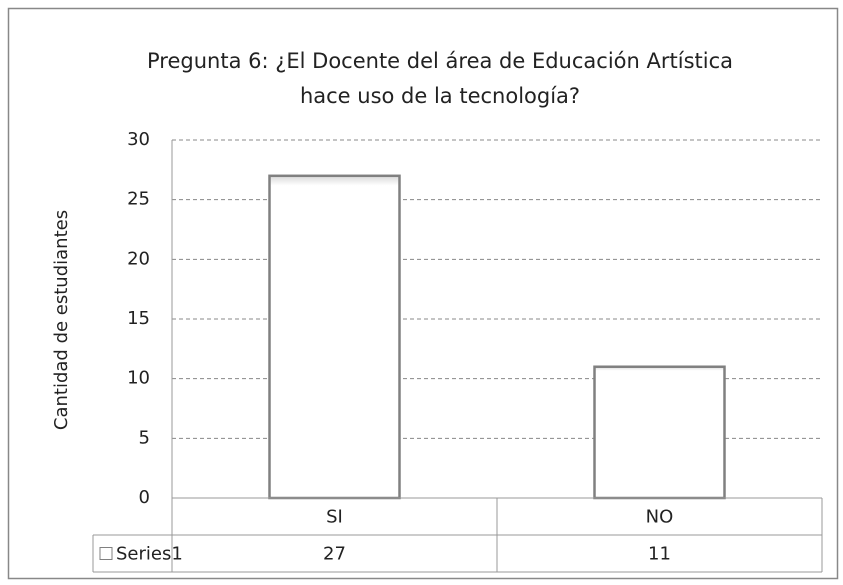 Image resolution: width=843 pixels, height=585 pixels. What do you see at coordinates (138, 258) in the screenshot?
I see `y-tick-label: 20` at bounding box center [138, 258].